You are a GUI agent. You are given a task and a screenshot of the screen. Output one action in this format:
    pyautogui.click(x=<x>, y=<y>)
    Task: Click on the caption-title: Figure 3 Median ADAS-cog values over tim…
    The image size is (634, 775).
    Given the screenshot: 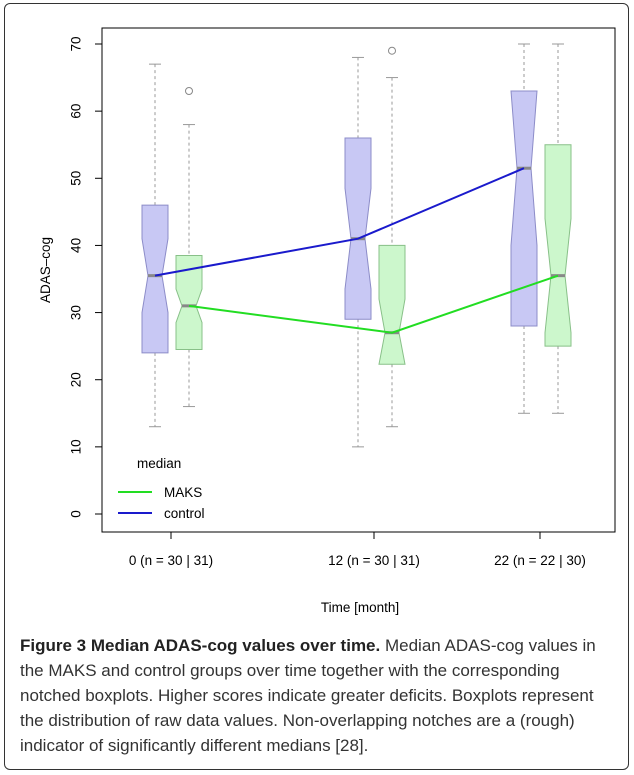 What is the action you would take?
    pyautogui.click(x=200, y=645)
    